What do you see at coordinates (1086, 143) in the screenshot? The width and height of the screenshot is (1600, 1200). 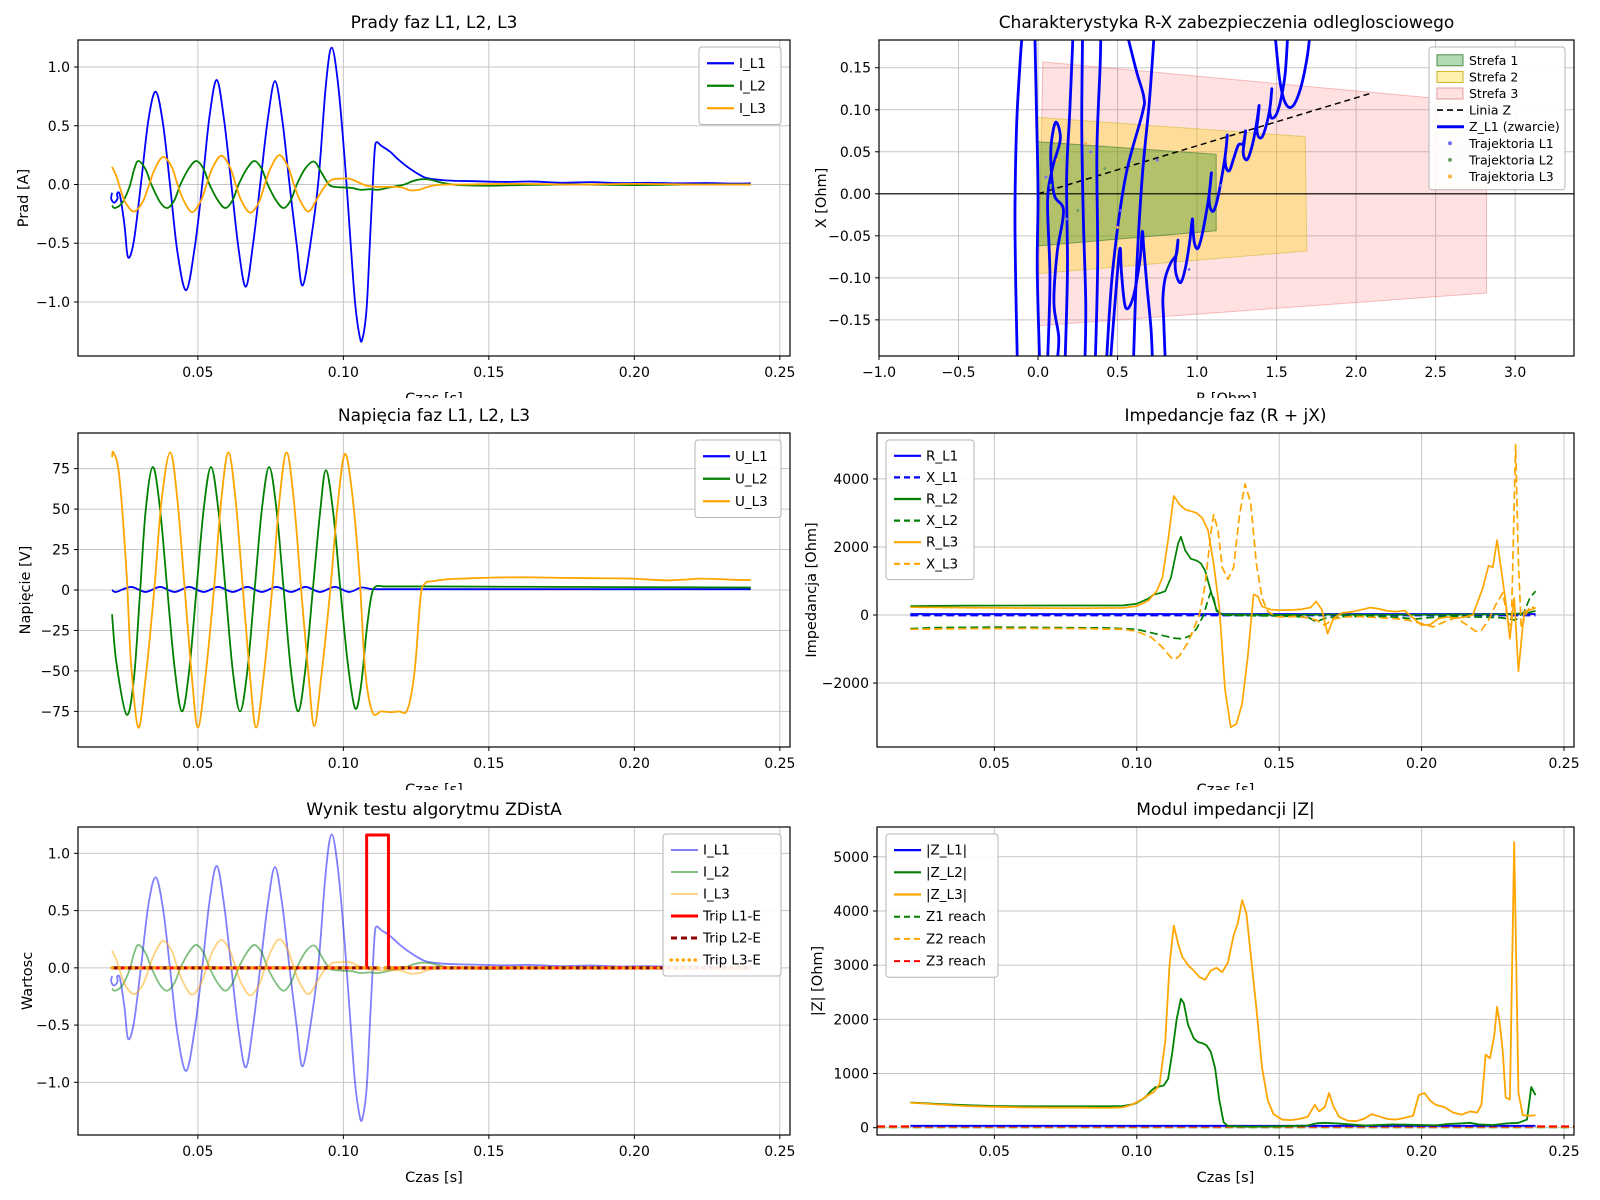 I see `marker-trajektoria-l3` at bounding box center [1086, 143].